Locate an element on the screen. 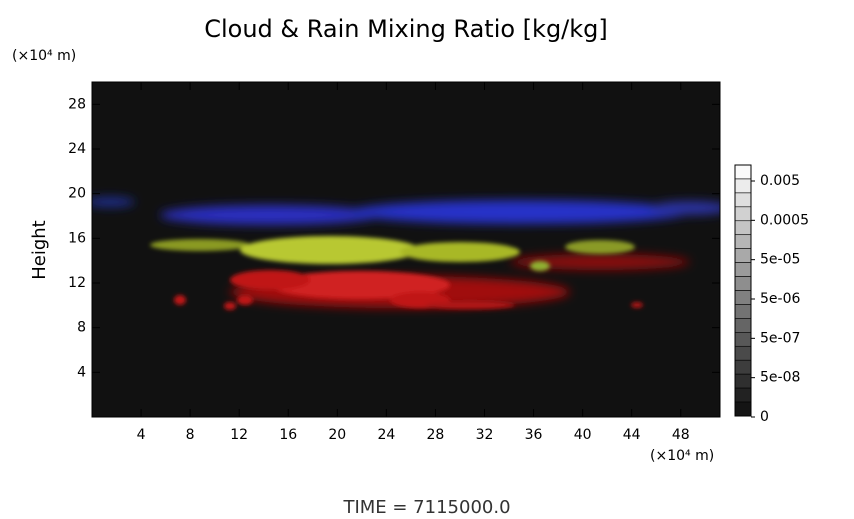 The image size is (854, 519). colorbar-tick-label: 0 is located at coordinates (764, 417).